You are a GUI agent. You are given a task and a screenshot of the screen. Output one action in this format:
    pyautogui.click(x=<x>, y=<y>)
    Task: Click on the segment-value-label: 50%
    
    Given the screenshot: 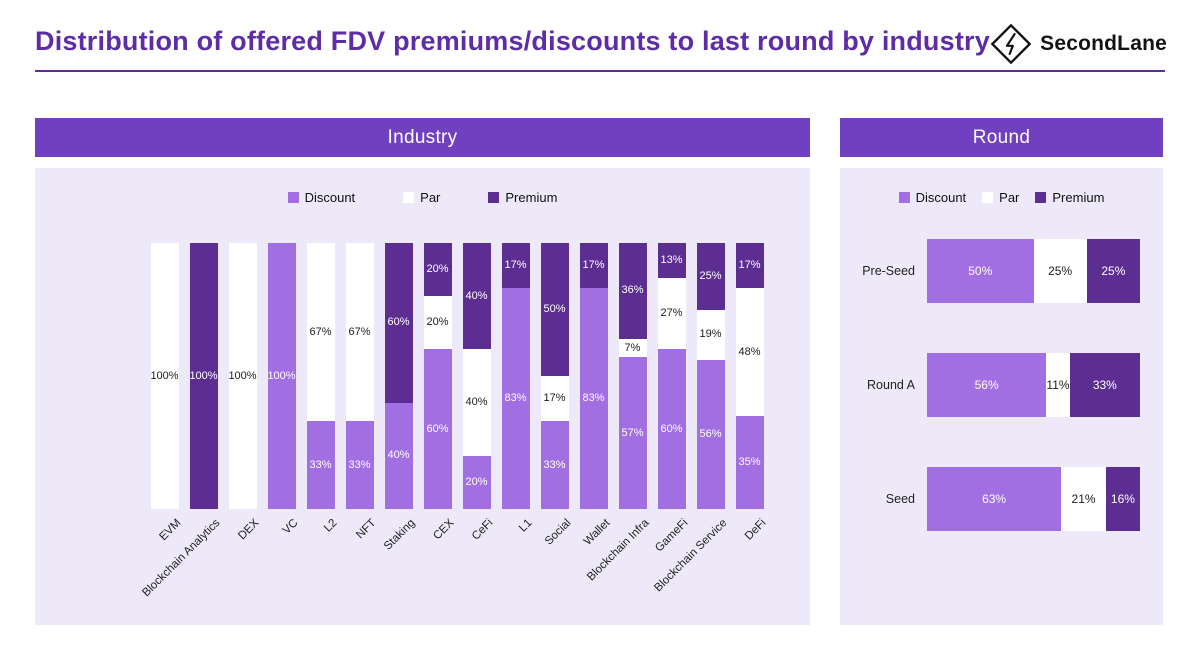 What is the action you would take?
    pyautogui.click(x=980, y=271)
    